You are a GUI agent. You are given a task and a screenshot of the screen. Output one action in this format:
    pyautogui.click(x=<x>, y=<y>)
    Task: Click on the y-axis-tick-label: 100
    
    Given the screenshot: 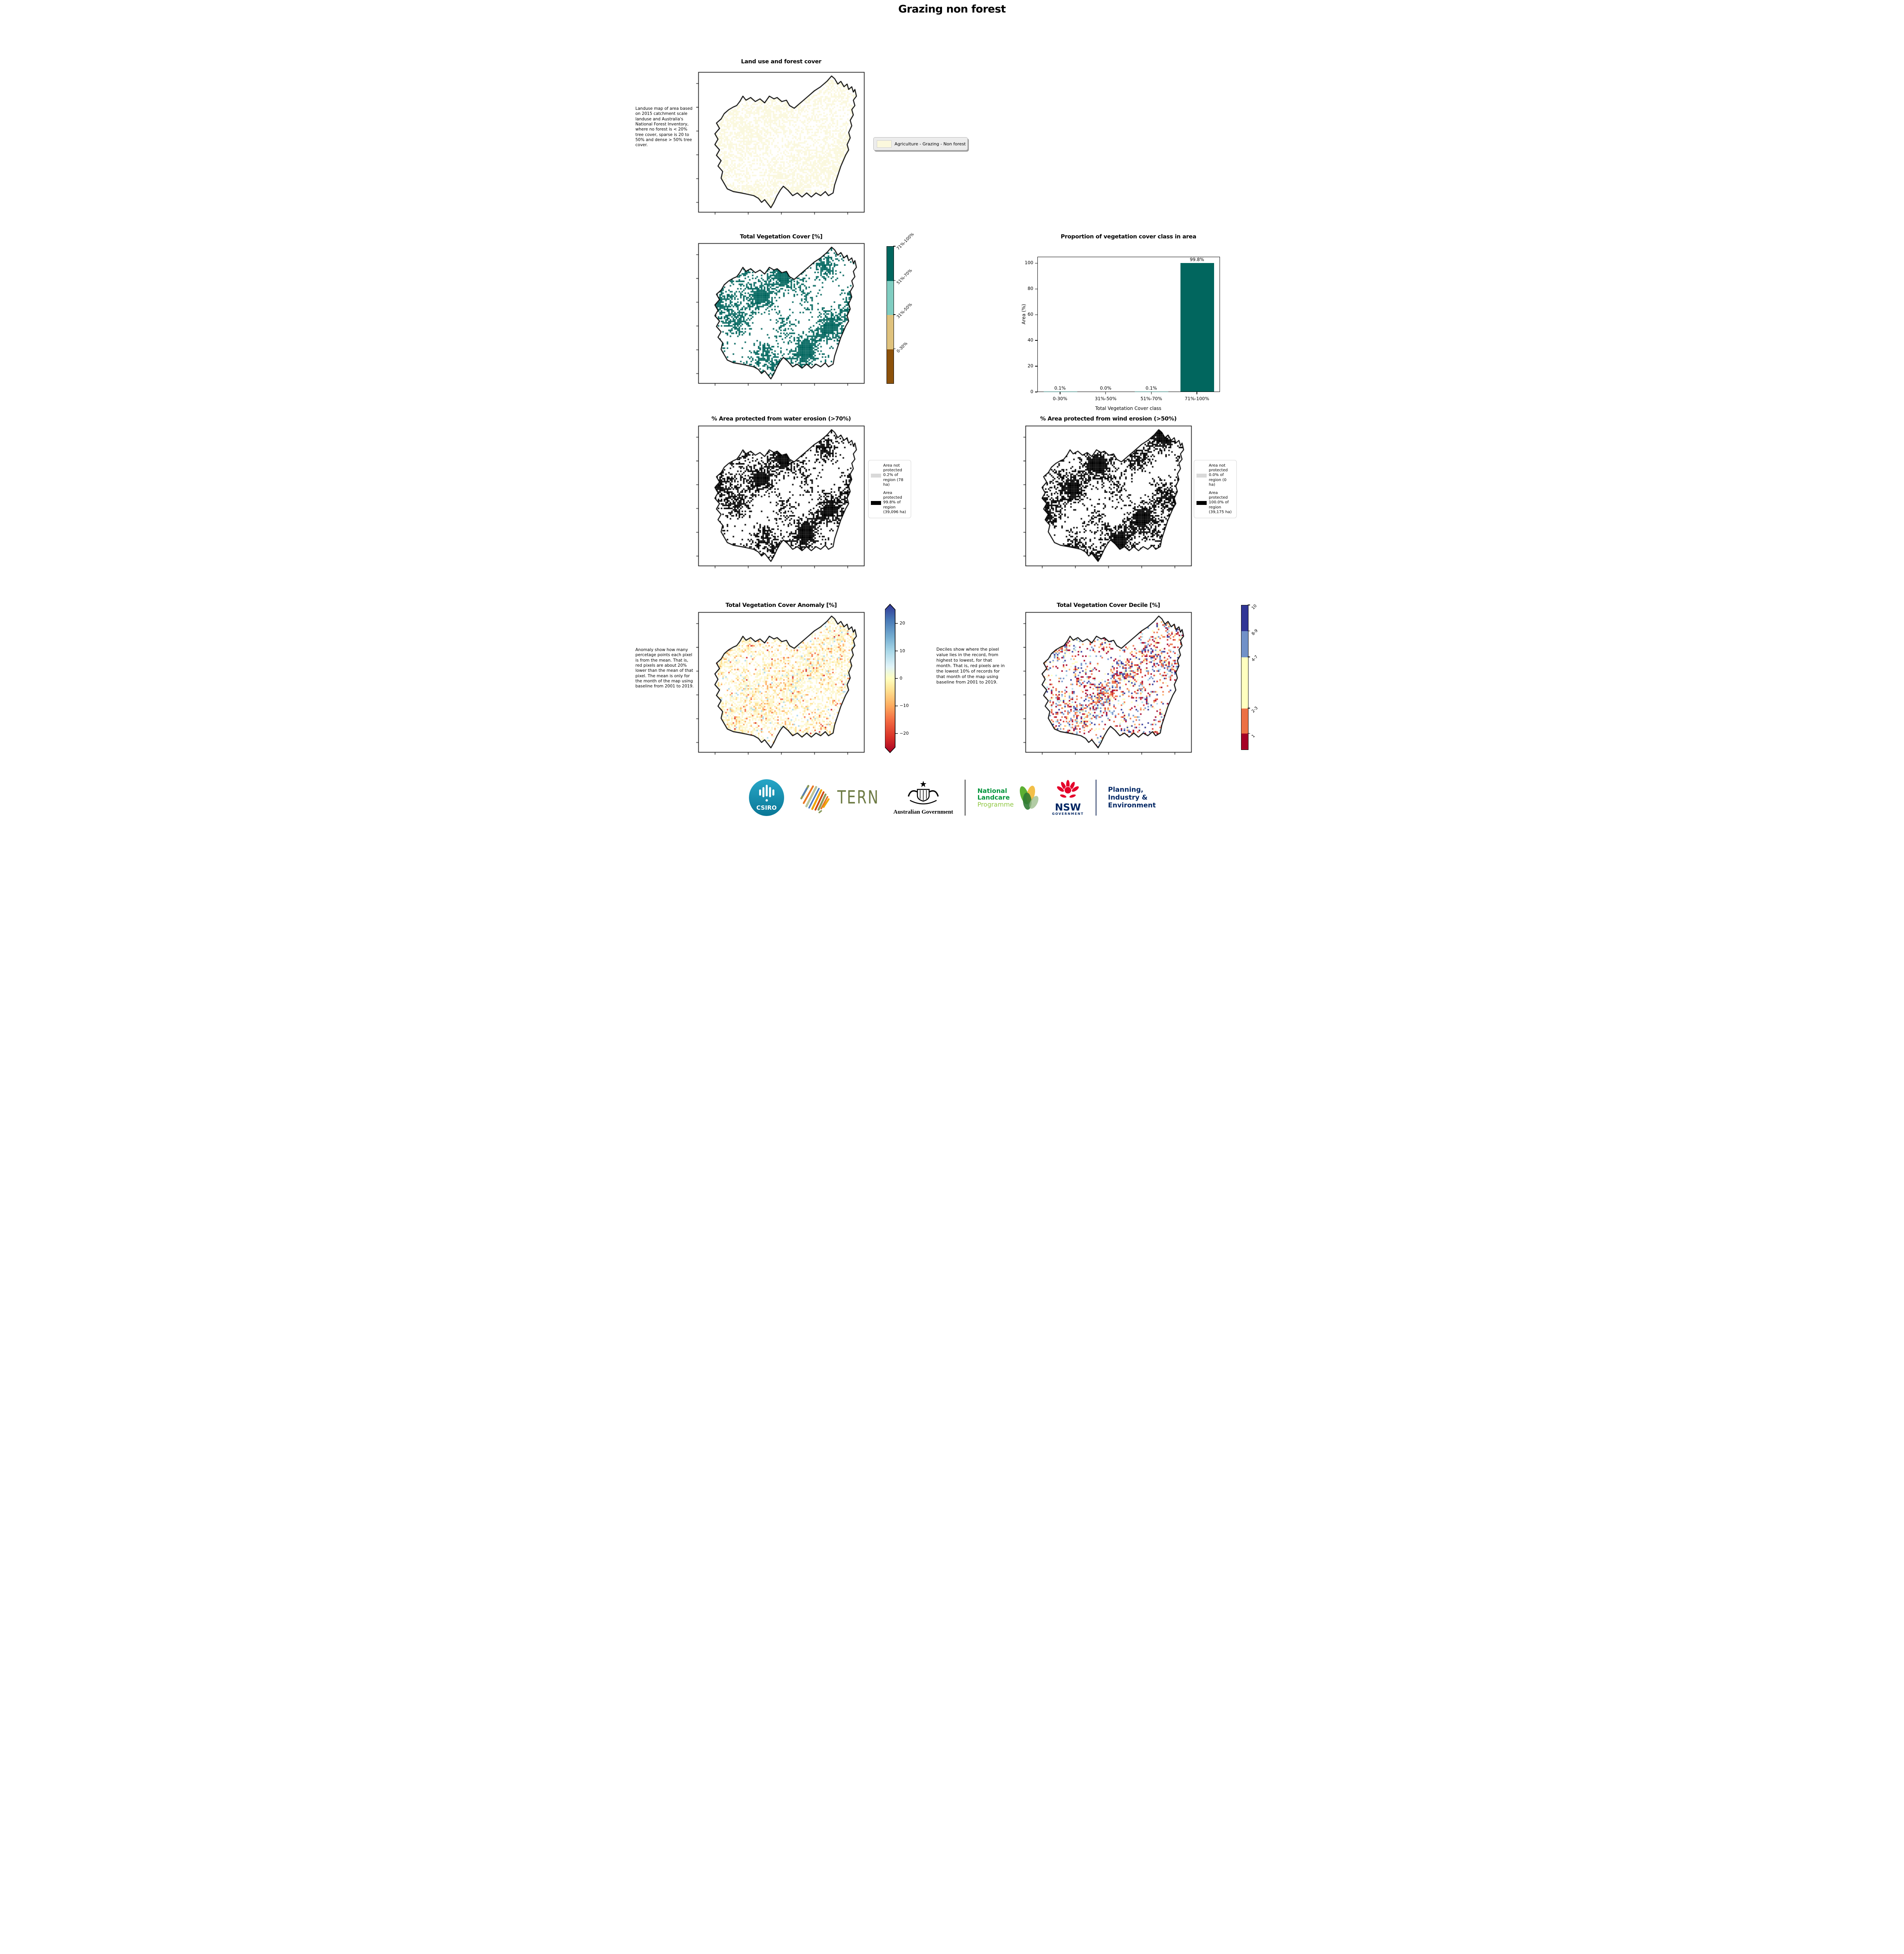 What is the action you would take?
    pyautogui.click(x=1029, y=263)
    